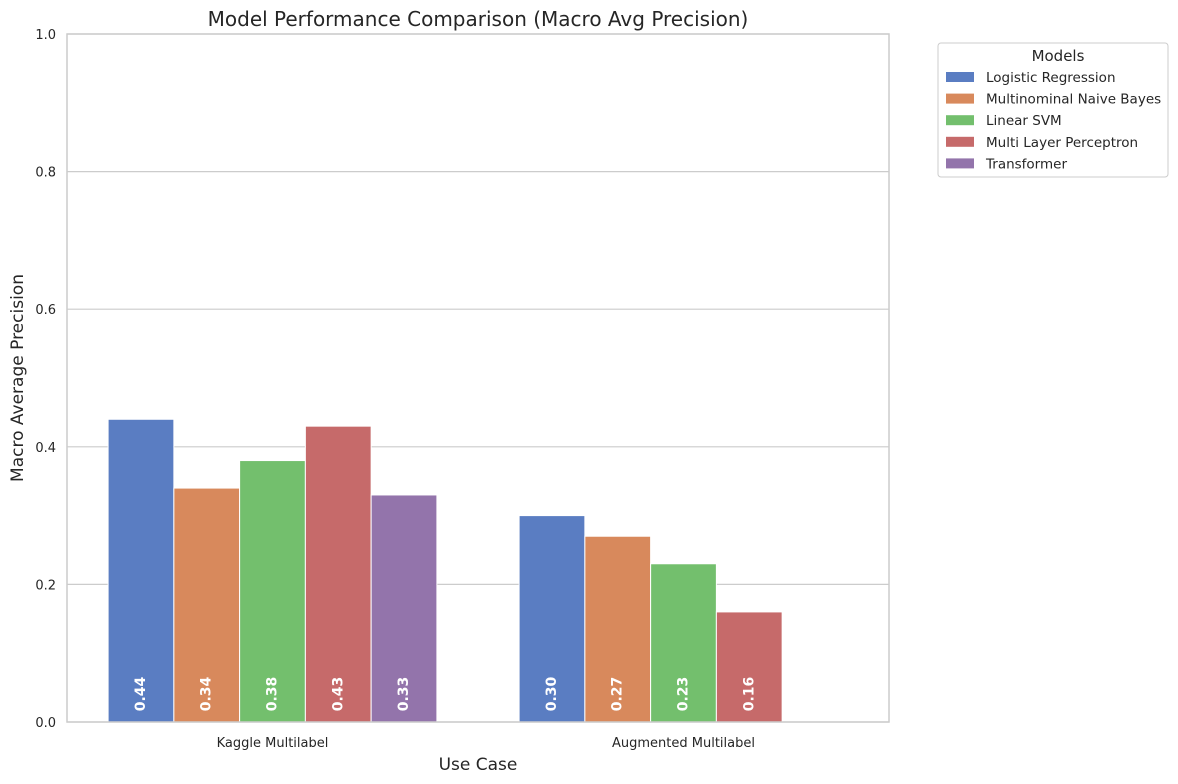 Image resolution: width=1178 pixels, height=784 pixels. What do you see at coordinates (273, 743) in the screenshot?
I see `x-tick-label: Kaggle Multilabel` at bounding box center [273, 743].